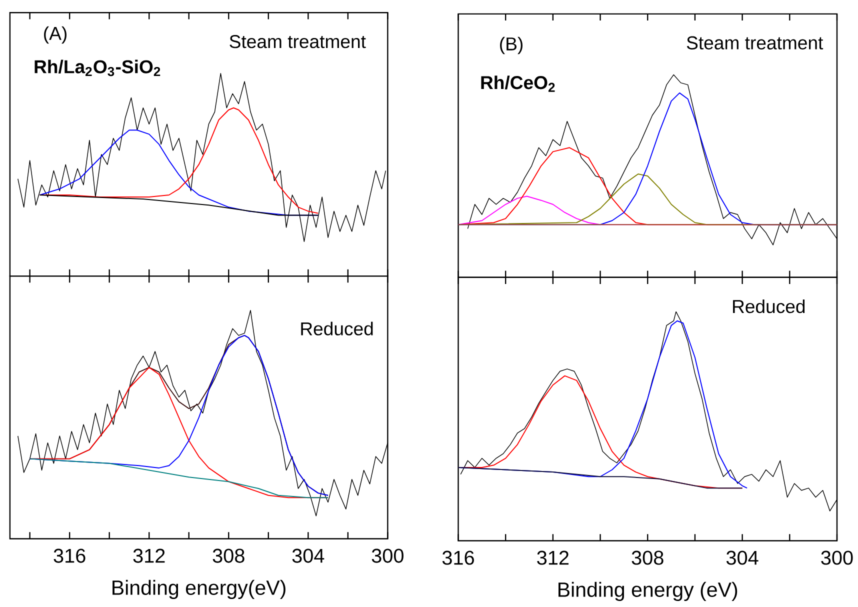 The width and height of the screenshot is (858, 607). What do you see at coordinates (518, 83) in the screenshot?
I see `chart-subtitle: Rh/CeO$_{2}$` at bounding box center [518, 83].